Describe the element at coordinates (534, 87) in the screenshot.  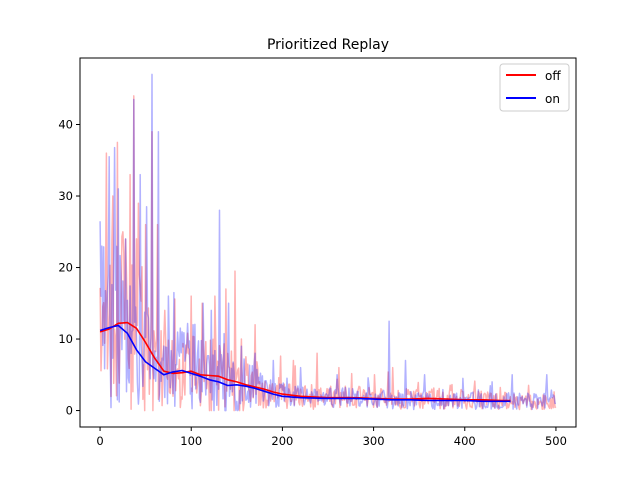
I see `legend: off on` at that location.